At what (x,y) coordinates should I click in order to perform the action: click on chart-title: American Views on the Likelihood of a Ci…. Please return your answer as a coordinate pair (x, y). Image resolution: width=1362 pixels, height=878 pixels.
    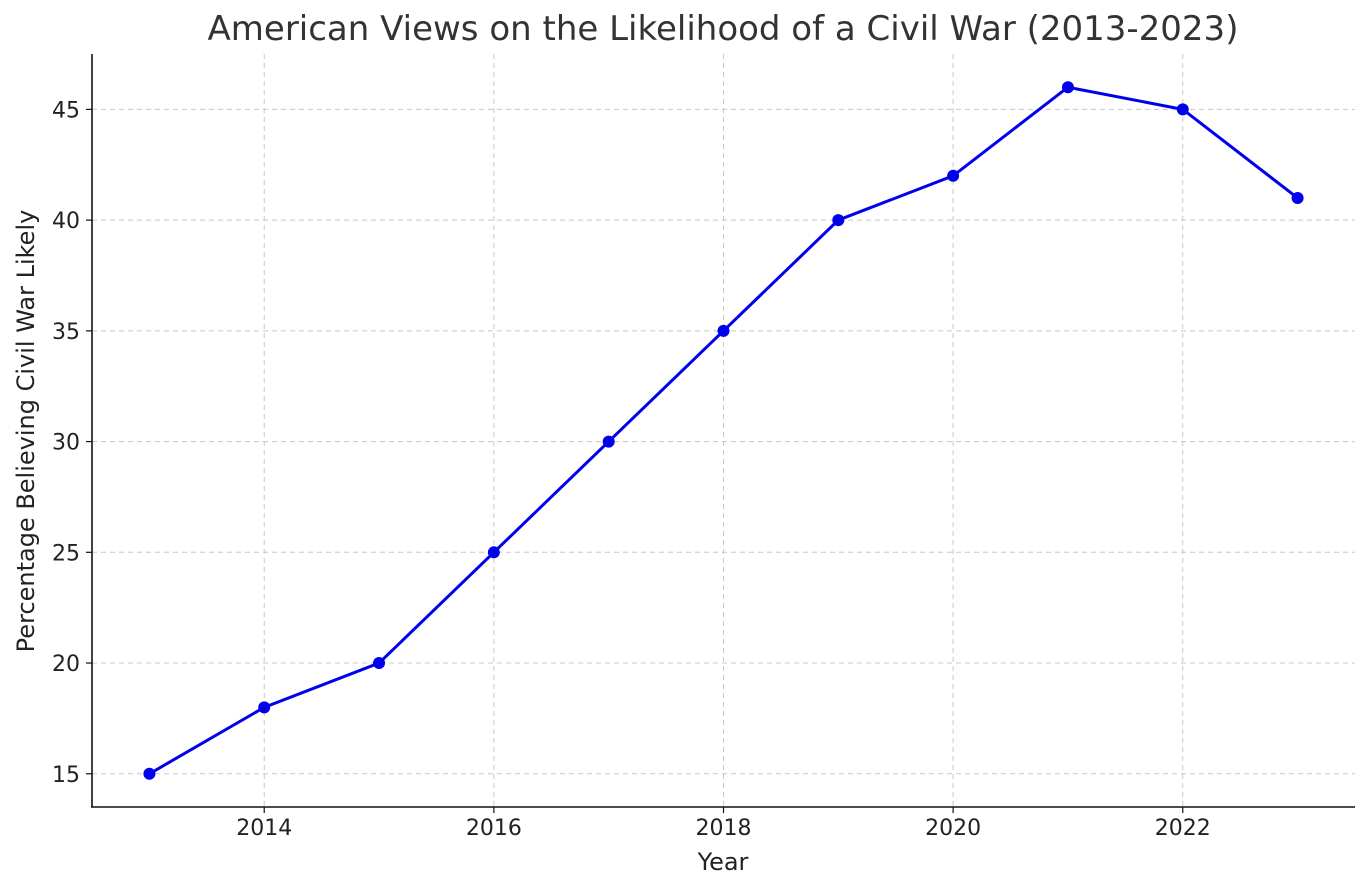
    Looking at the image, I should click on (723, 29).